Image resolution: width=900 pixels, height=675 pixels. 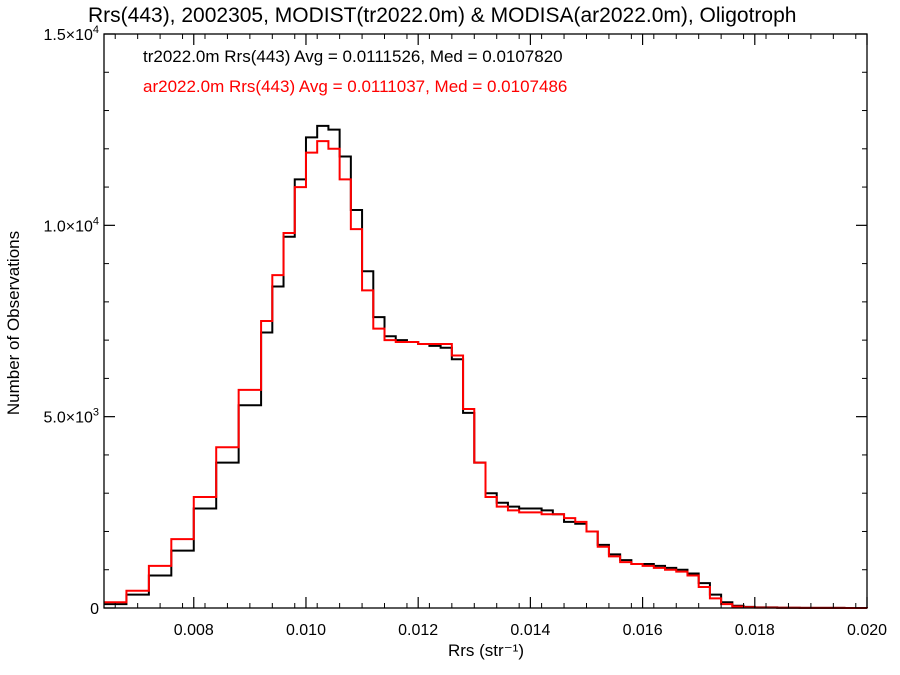 What do you see at coordinates (755, 630) in the screenshot?
I see `x-tick-label: 0.018` at bounding box center [755, 630].